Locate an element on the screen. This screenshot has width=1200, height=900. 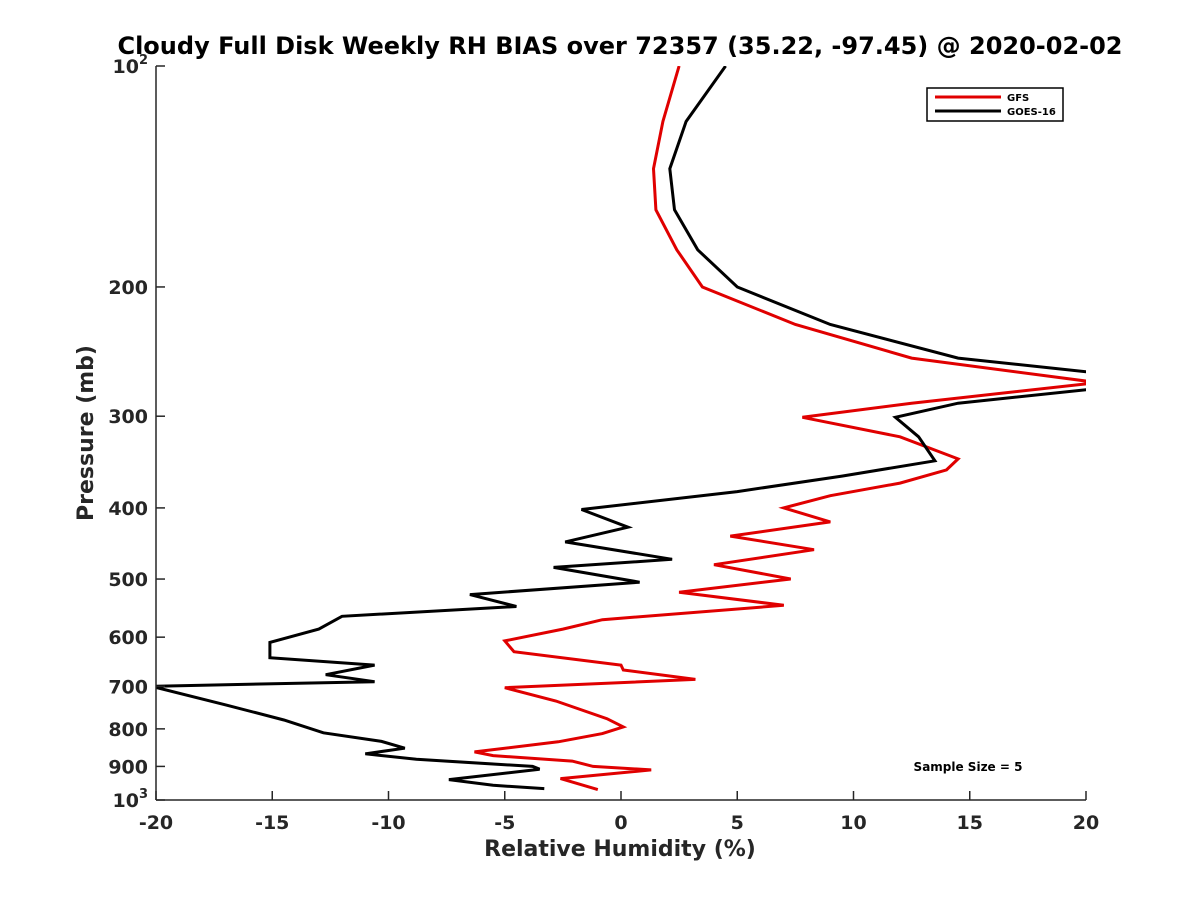
sample-size-annotation: Sample Size = 5 is located at coordinates (968, 767).